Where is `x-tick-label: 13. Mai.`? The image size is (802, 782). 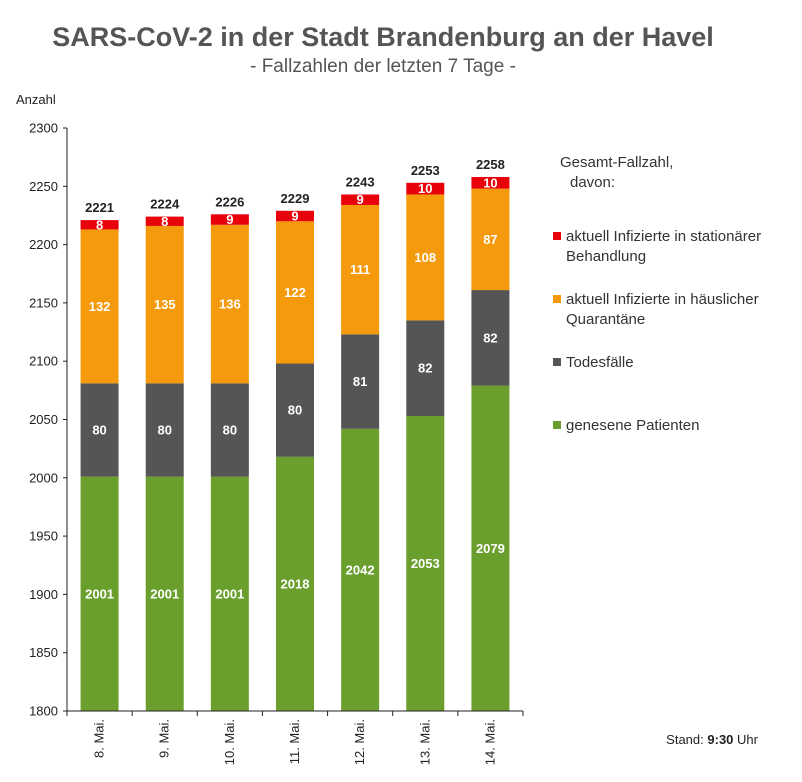
x-tick-label: 13. Mai. is located at coordinates (424, 742).